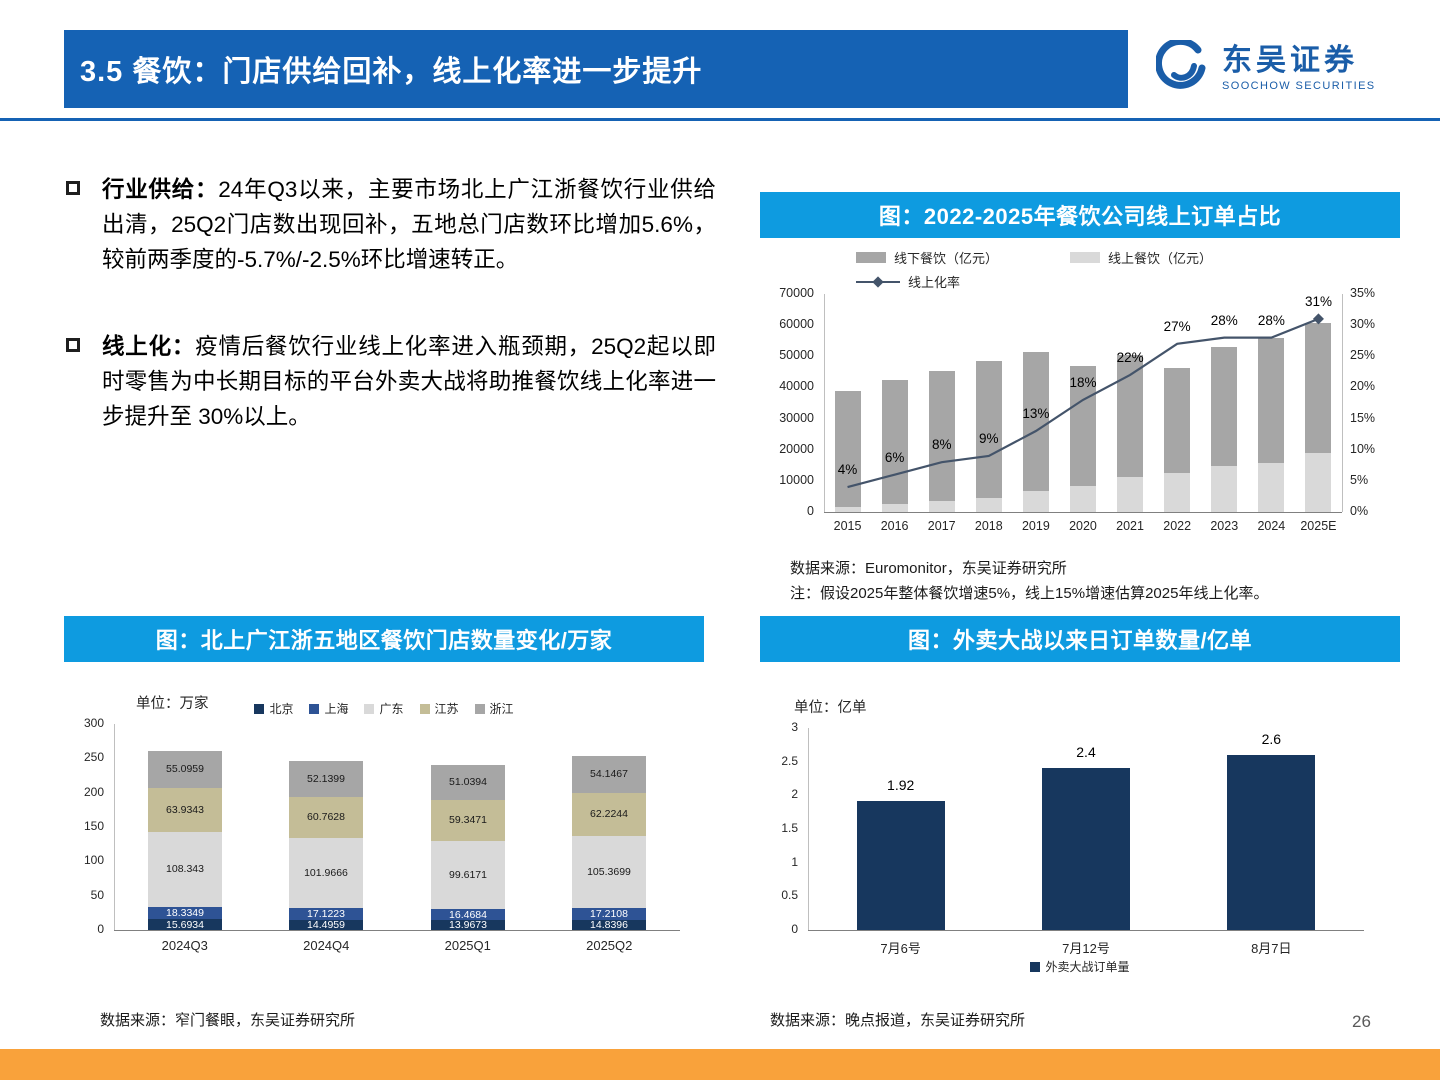  What do you see at coordinates (794, 727) in the screenshot?
I see `y-axis-tick-label: 3` at bounding box center [794, 727].